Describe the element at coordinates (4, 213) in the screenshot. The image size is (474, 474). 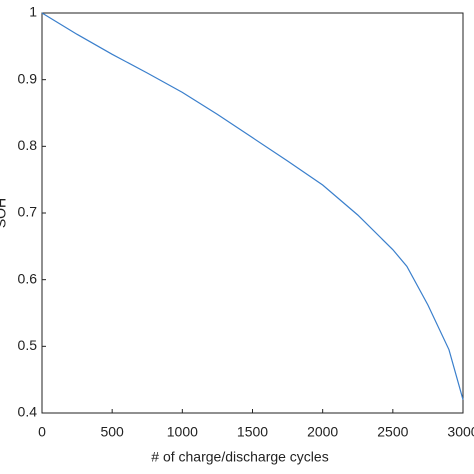
I see `y-axis-label: SOH` at that location.